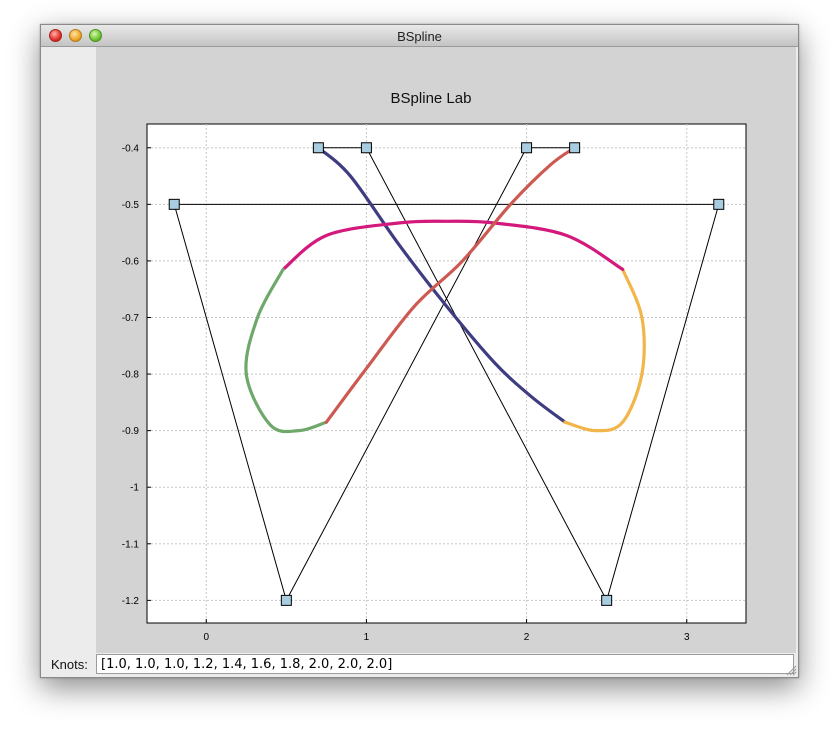 Image resolution: width=837 pixels, height=732 pixels. Describe the element at coordinates (131, 431) in the screenshot. I see `y-tick-label: -0.9` at that location.